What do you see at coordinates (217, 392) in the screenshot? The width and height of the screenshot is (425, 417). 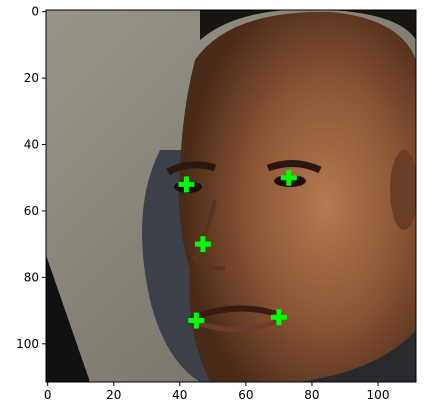 I see `x-axis: 0 20 40 60 80 100` at bounding box center [217, 392].